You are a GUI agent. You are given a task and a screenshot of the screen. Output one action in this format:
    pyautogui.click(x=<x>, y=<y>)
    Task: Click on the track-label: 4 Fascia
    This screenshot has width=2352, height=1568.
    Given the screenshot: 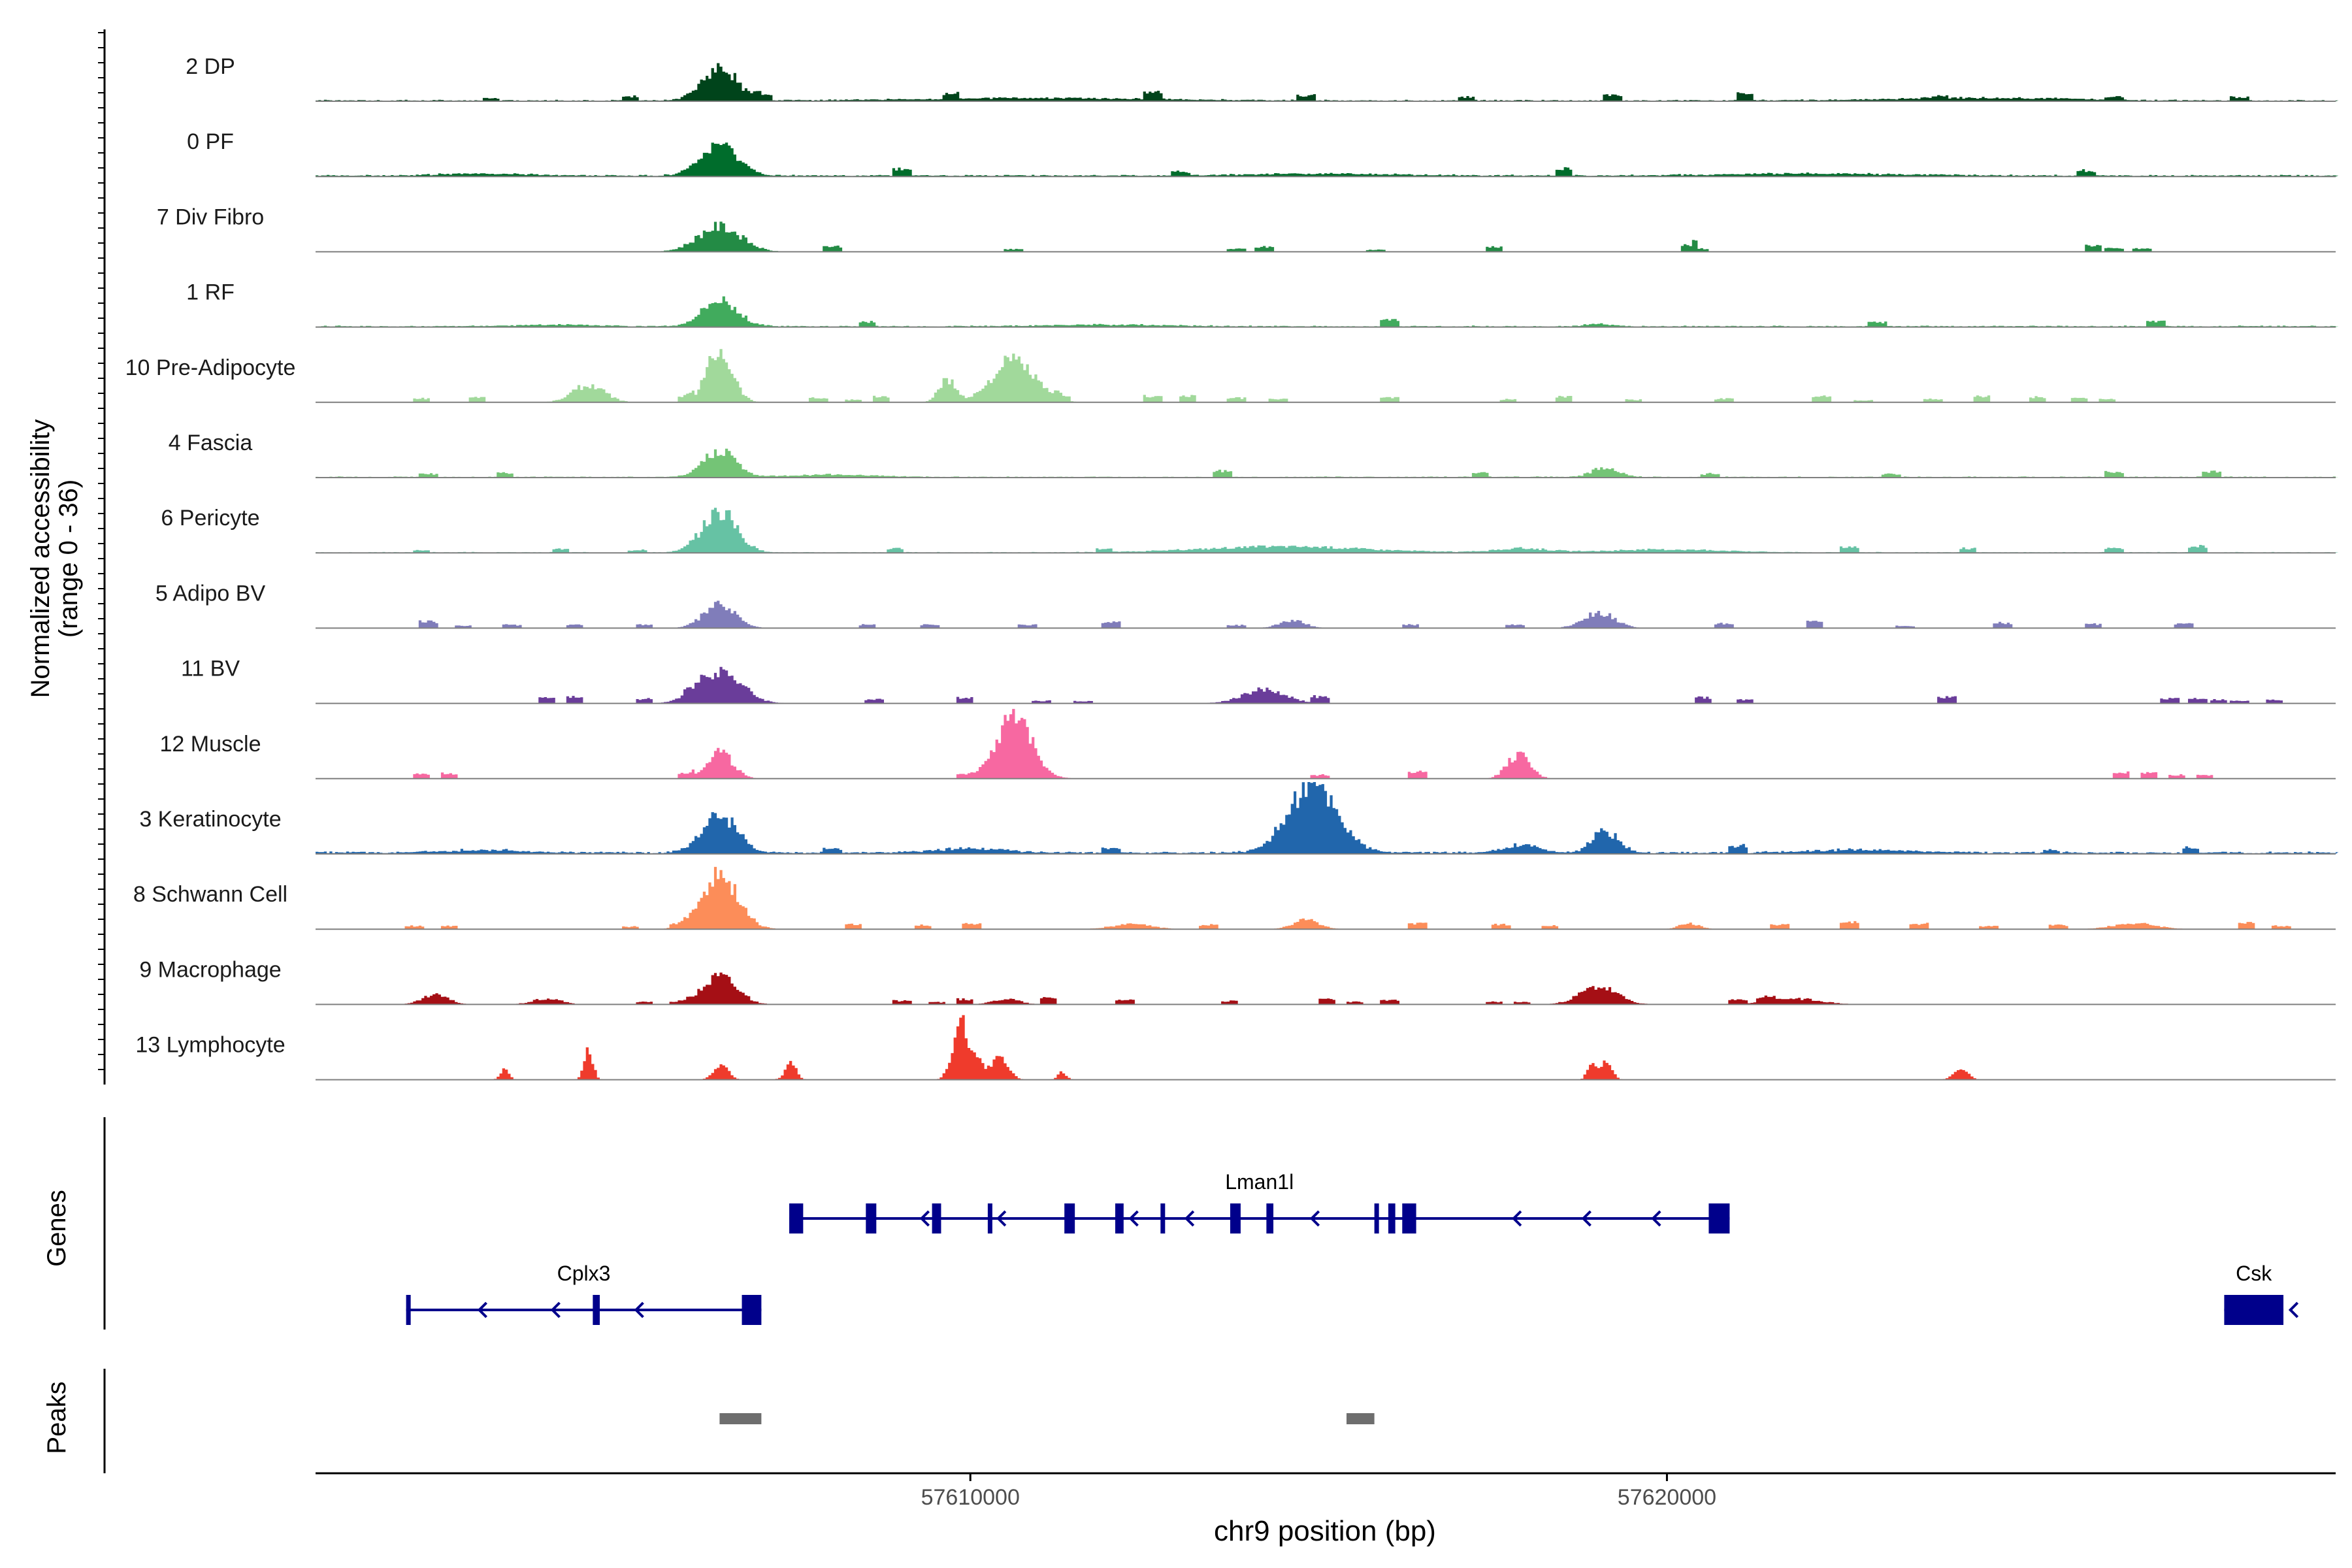 What is the action you would take?
    pyautogui.click(x=211, y=443)
    